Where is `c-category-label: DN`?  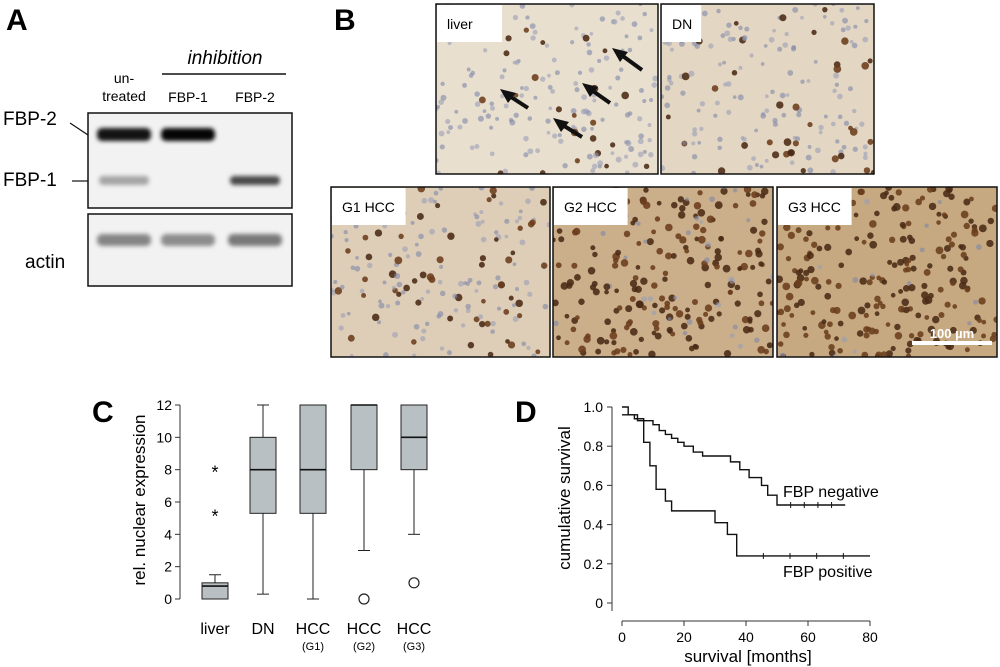 c-category-label: DN is located at coordinates (262, 629).